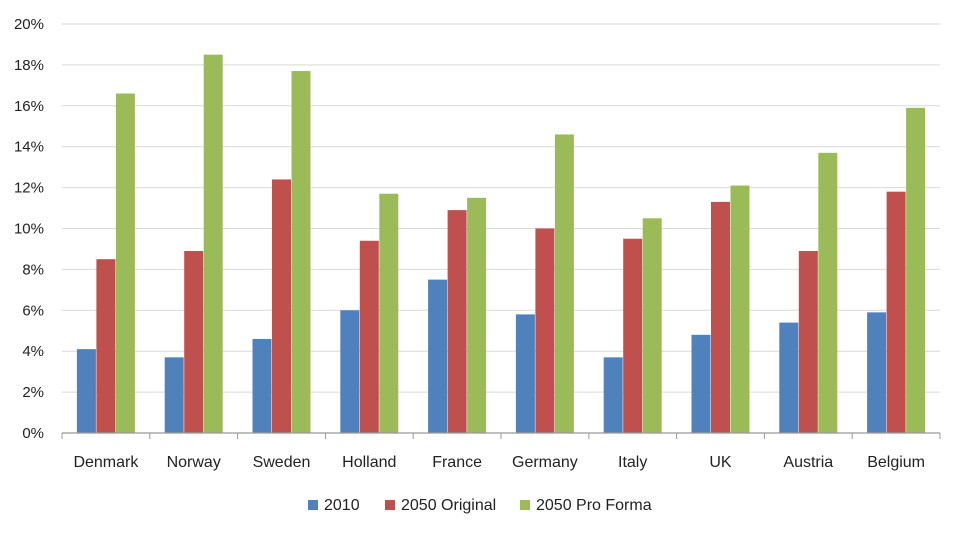 The image size is (960, 540). What do you see at coordinates (808, 462) in the screenshot?
I see `x-category-label: Austria` at bounding box center [808, 462].